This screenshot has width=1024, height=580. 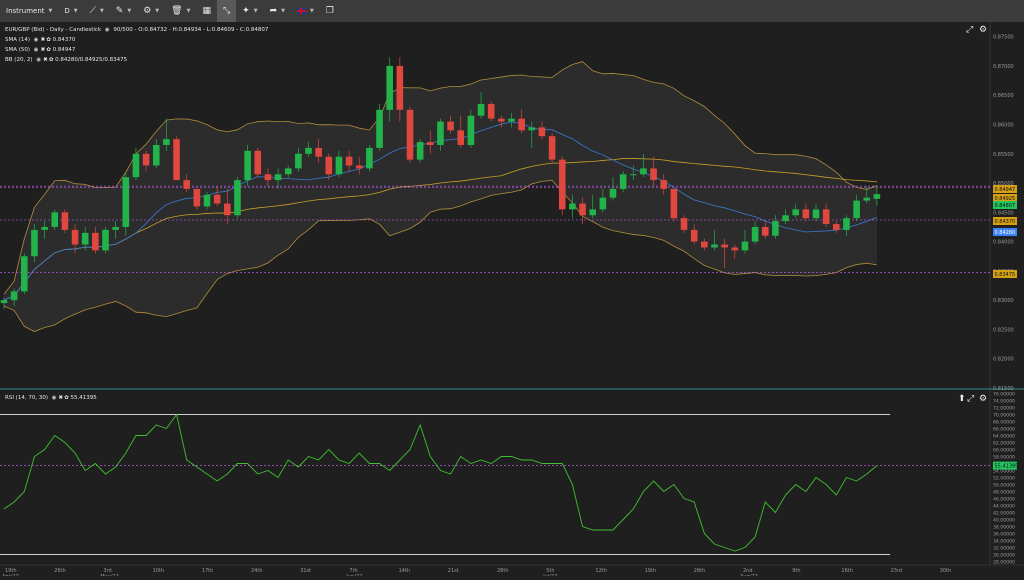 I want to click on brush-button: ✦ ▼, so click(x=249, y=11).